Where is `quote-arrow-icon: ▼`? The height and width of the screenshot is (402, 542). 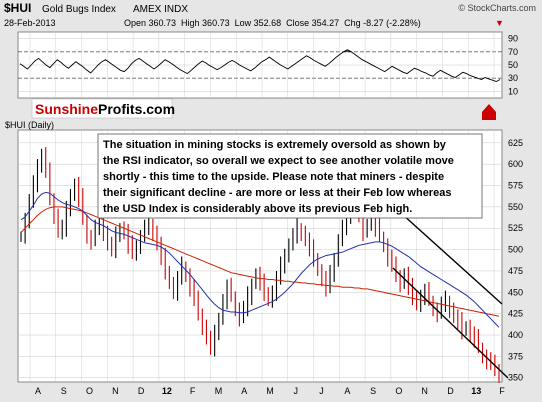
quote-arrow-icon: ▼ is located at coordinates (499, 23).